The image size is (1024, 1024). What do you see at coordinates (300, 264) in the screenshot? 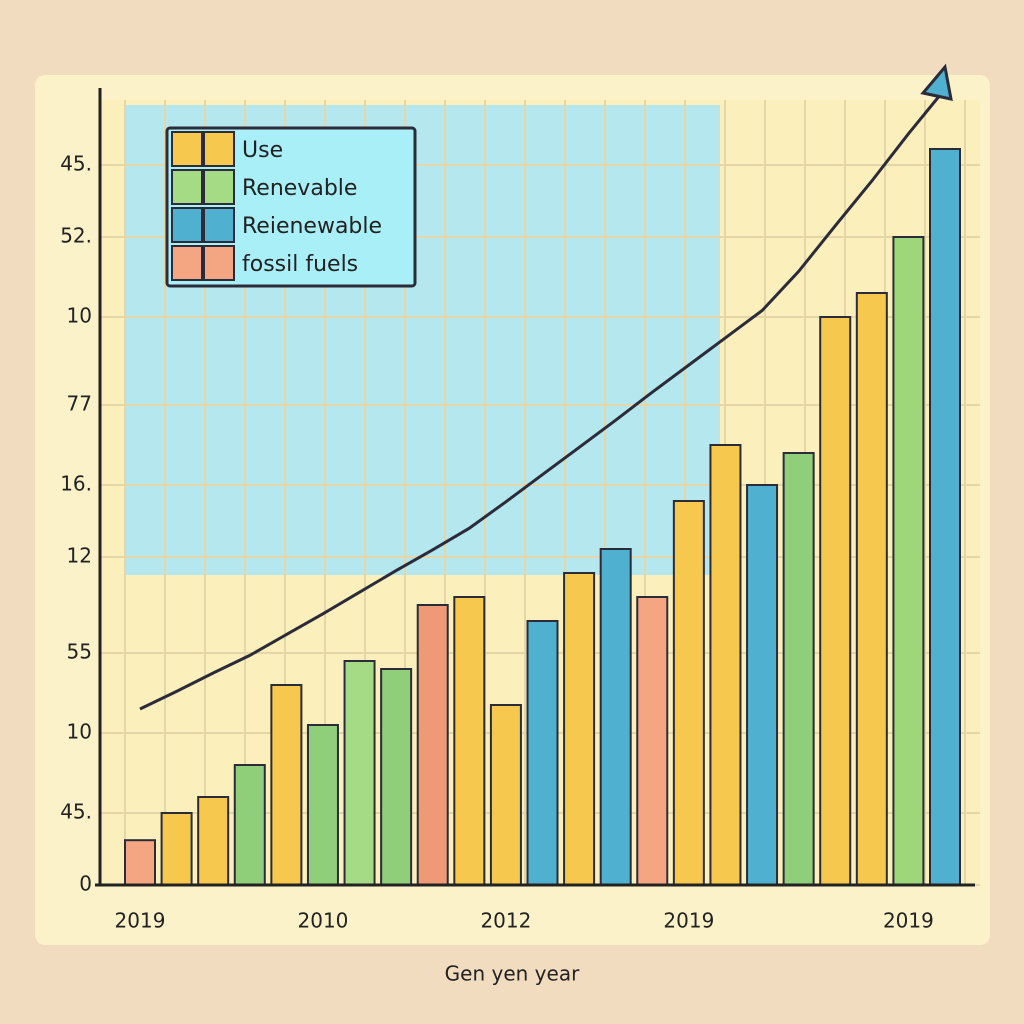
I see `legend-label: fossil fuels` at bounding box center [300, 264].